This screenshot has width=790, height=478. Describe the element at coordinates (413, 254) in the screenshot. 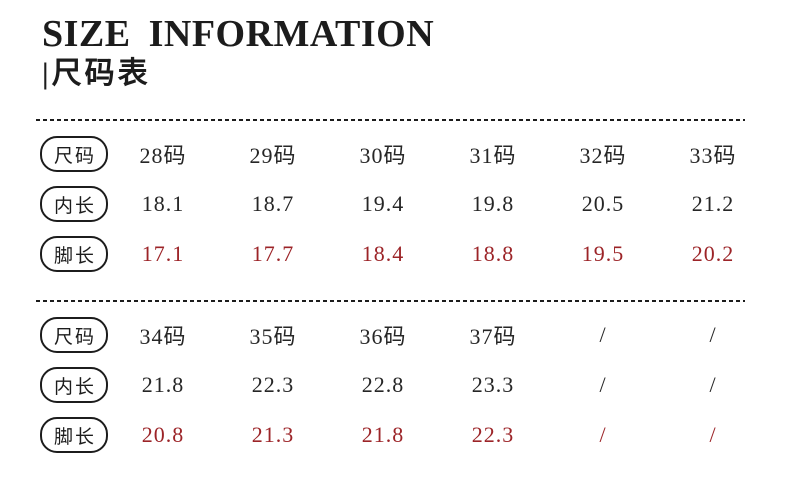

I see `table-row: 脚长 17.1 17.7 18.4 18.8 19.5 20.2` at that location.